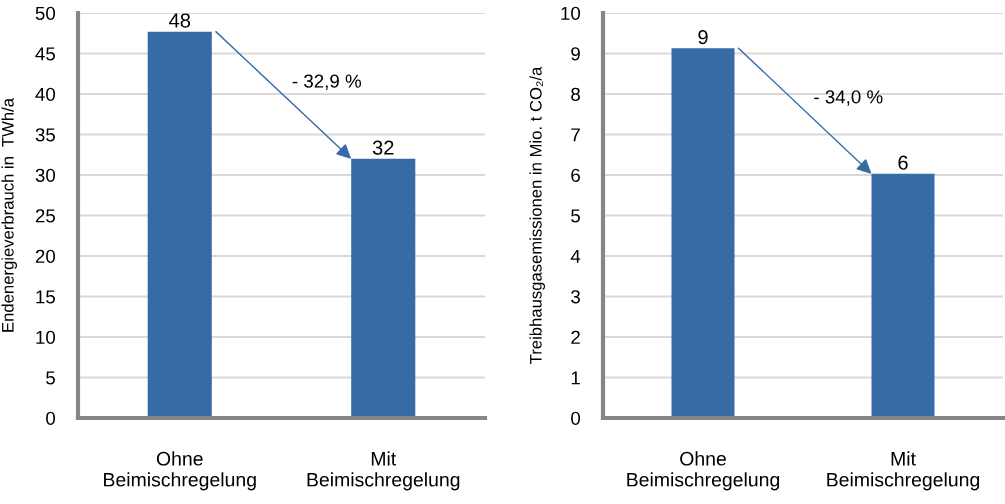  Describe the element at coordinates (575, 135) in the screenshot. I see `y-tick-label: 7` at that location.